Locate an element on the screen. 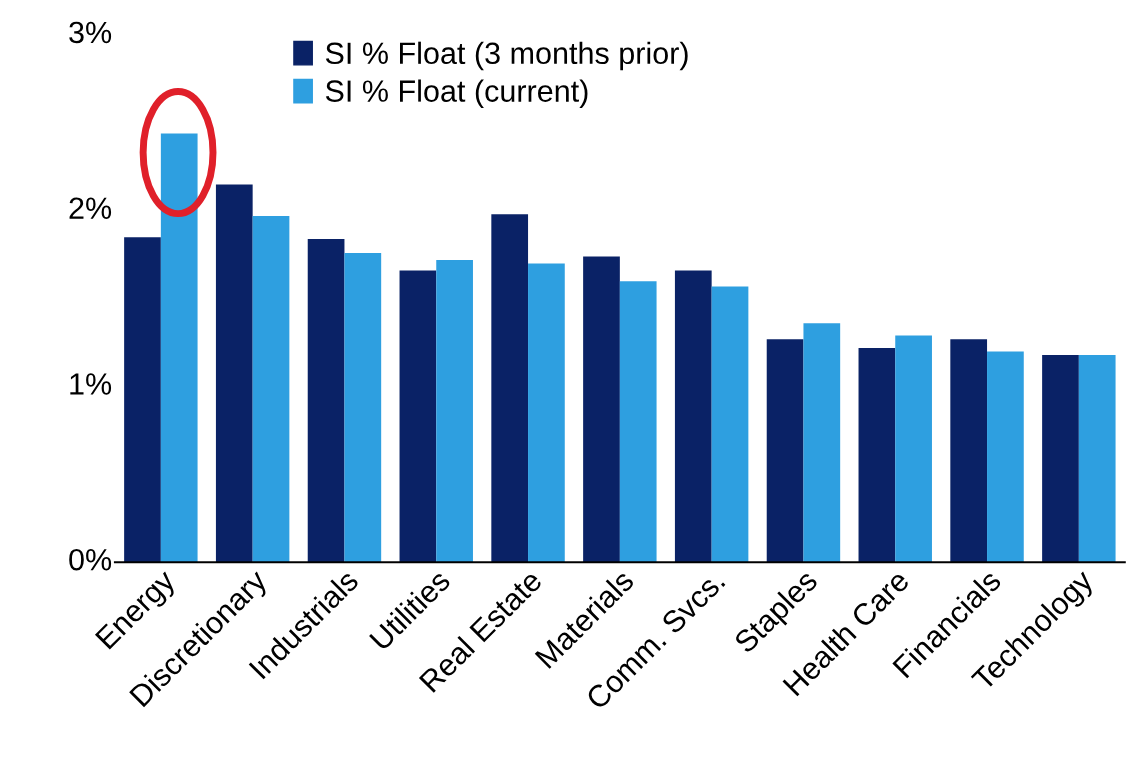 This screenshot has width=1127, height=763. legend-label: SI % Float (current) is located at coordinates (456, 93).